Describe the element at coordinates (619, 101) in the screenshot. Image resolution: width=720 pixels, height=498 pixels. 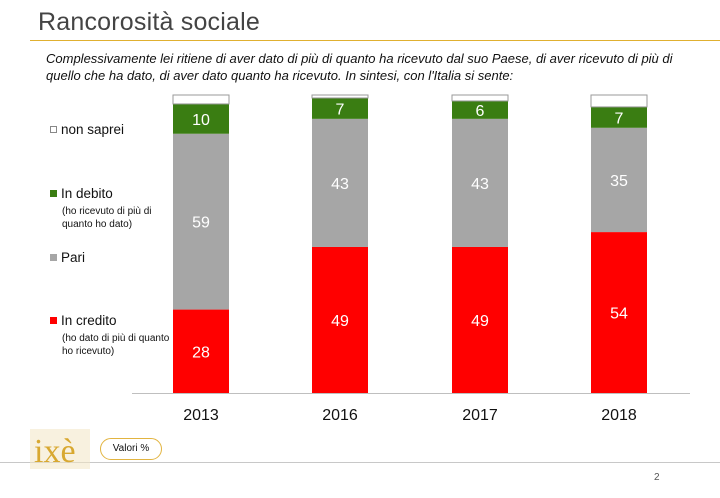
I see `bar-non-saprei-2018` at that location.